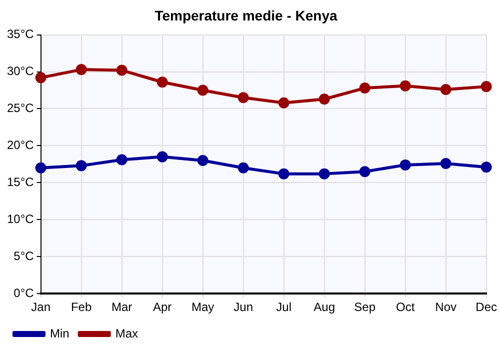  Describe the element at coordinates (20, 34) in the screenshot. I see `y-tick-label: 35°C` at that location.